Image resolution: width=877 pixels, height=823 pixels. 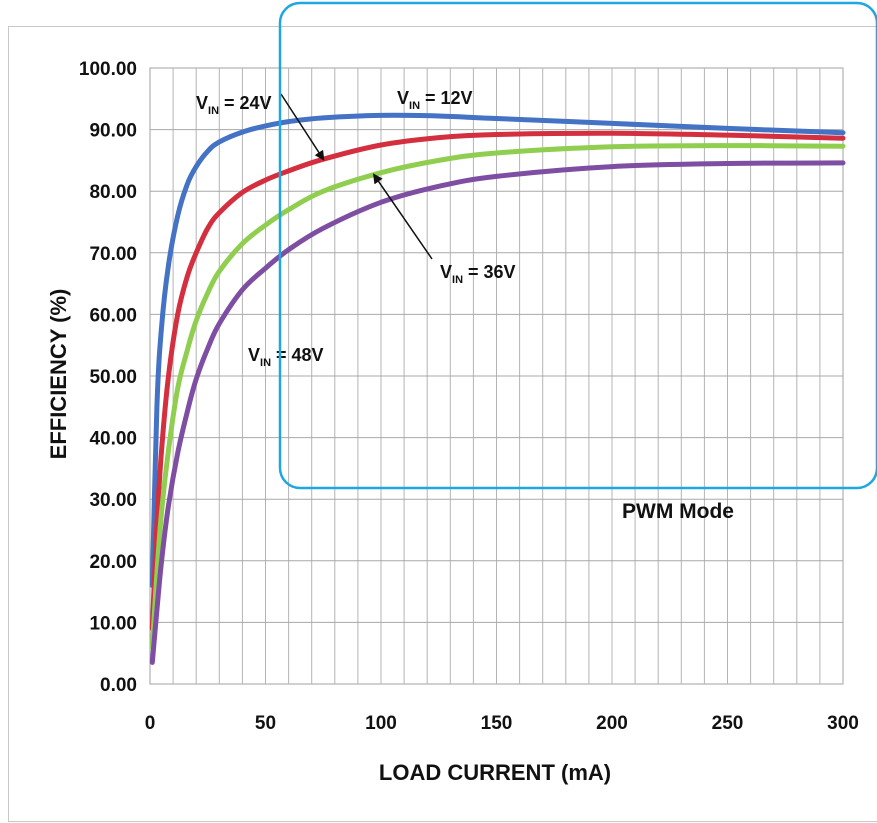 I want to click on y-axis-title: EFFICIENCY (%), so click(x=58, y=374).